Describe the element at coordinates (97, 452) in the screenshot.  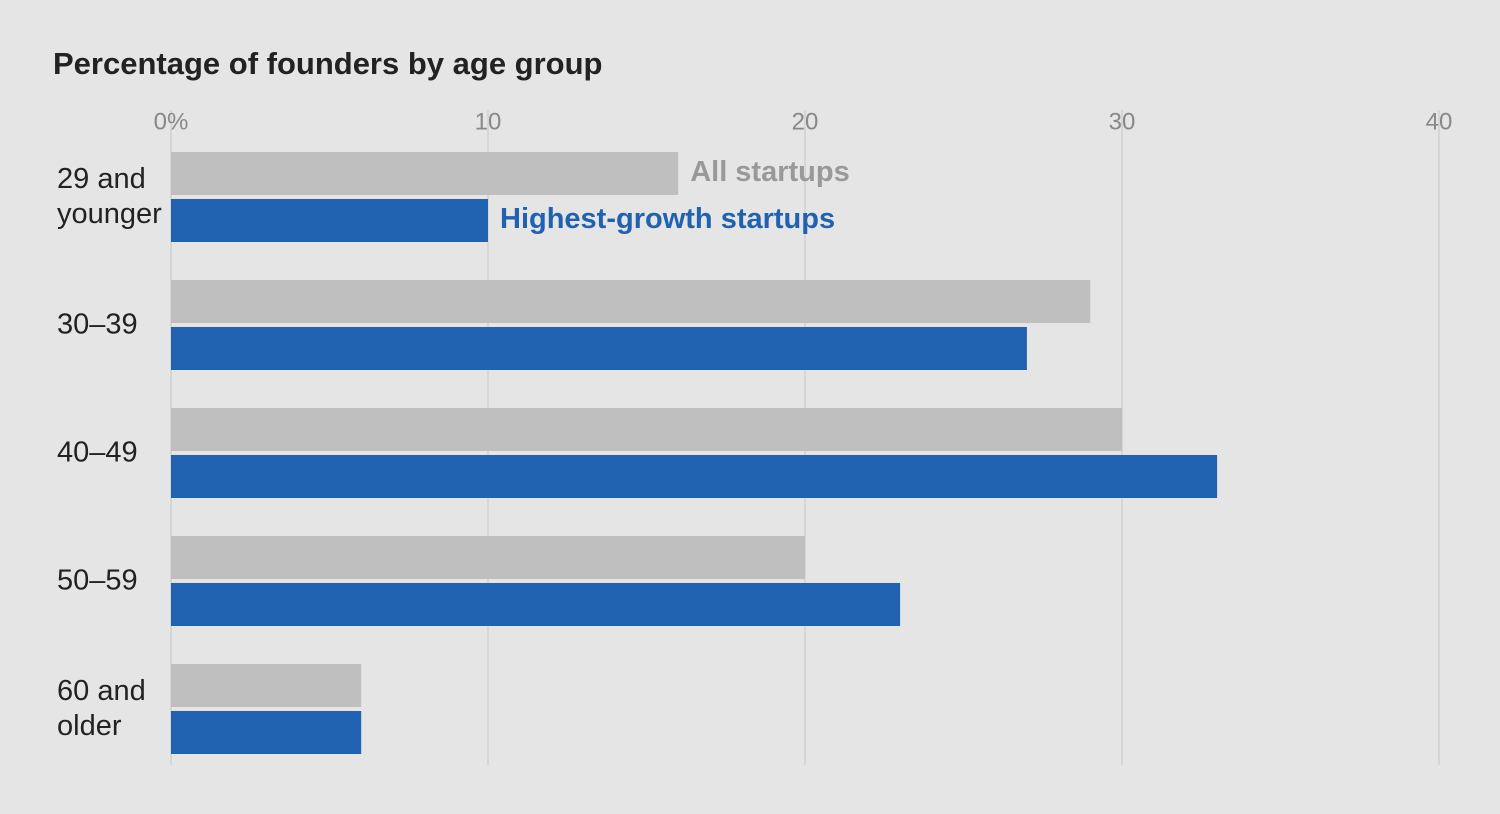
I see `category-label: 40–49` at that location.